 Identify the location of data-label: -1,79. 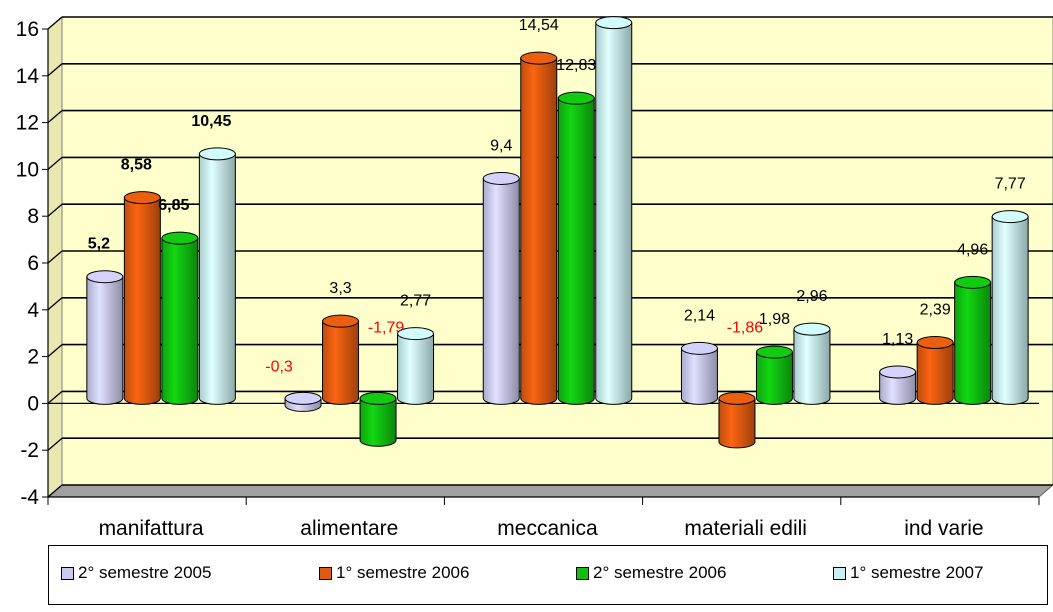
(386, 327).